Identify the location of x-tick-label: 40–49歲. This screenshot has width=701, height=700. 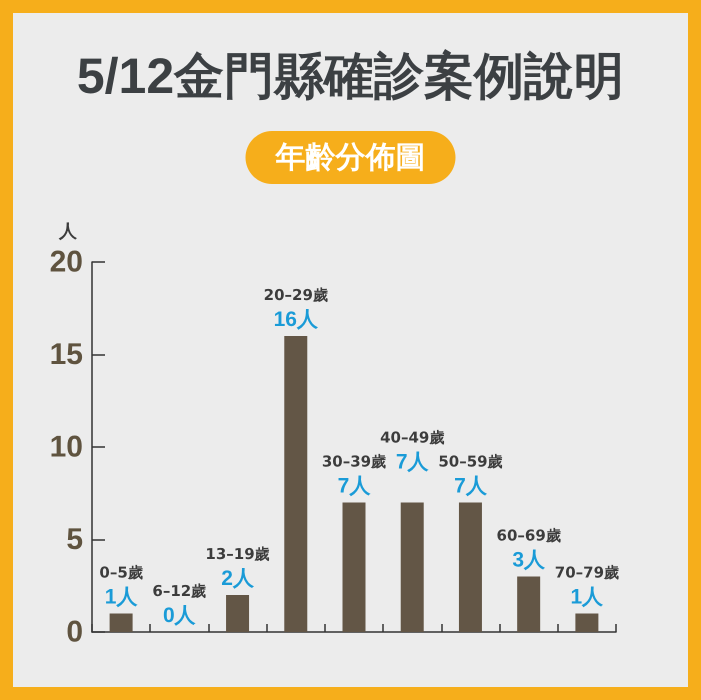
(412, 437).